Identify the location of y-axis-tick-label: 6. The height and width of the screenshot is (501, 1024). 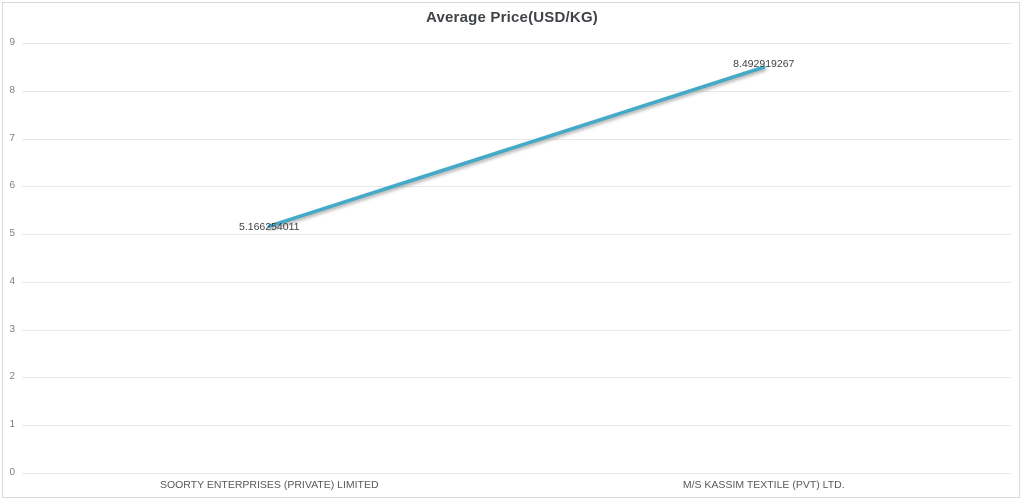
(12, 186).